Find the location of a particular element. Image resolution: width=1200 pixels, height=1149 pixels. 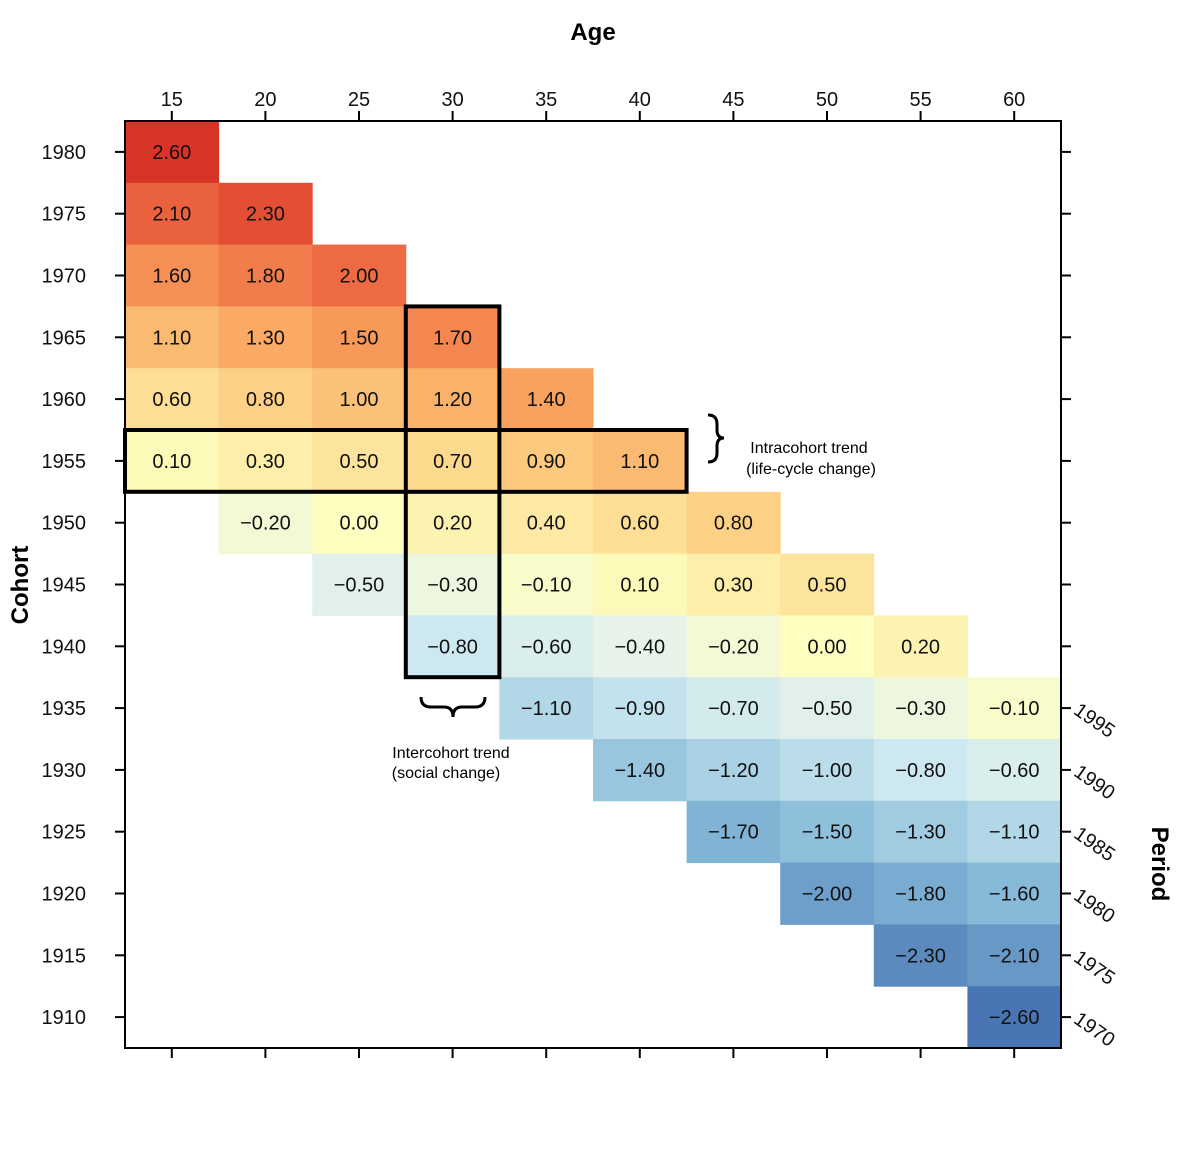

cell-value-label: 1.20 is located at coordinates (452, 400).